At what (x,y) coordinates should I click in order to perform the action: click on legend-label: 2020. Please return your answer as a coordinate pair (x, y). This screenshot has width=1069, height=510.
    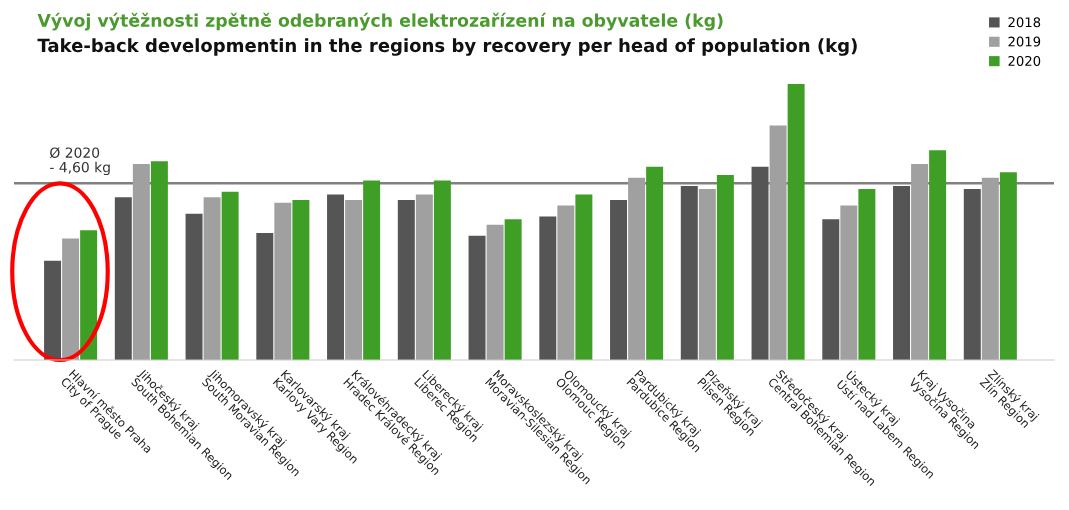
    Looking at the image, I should click on (1024, 60).